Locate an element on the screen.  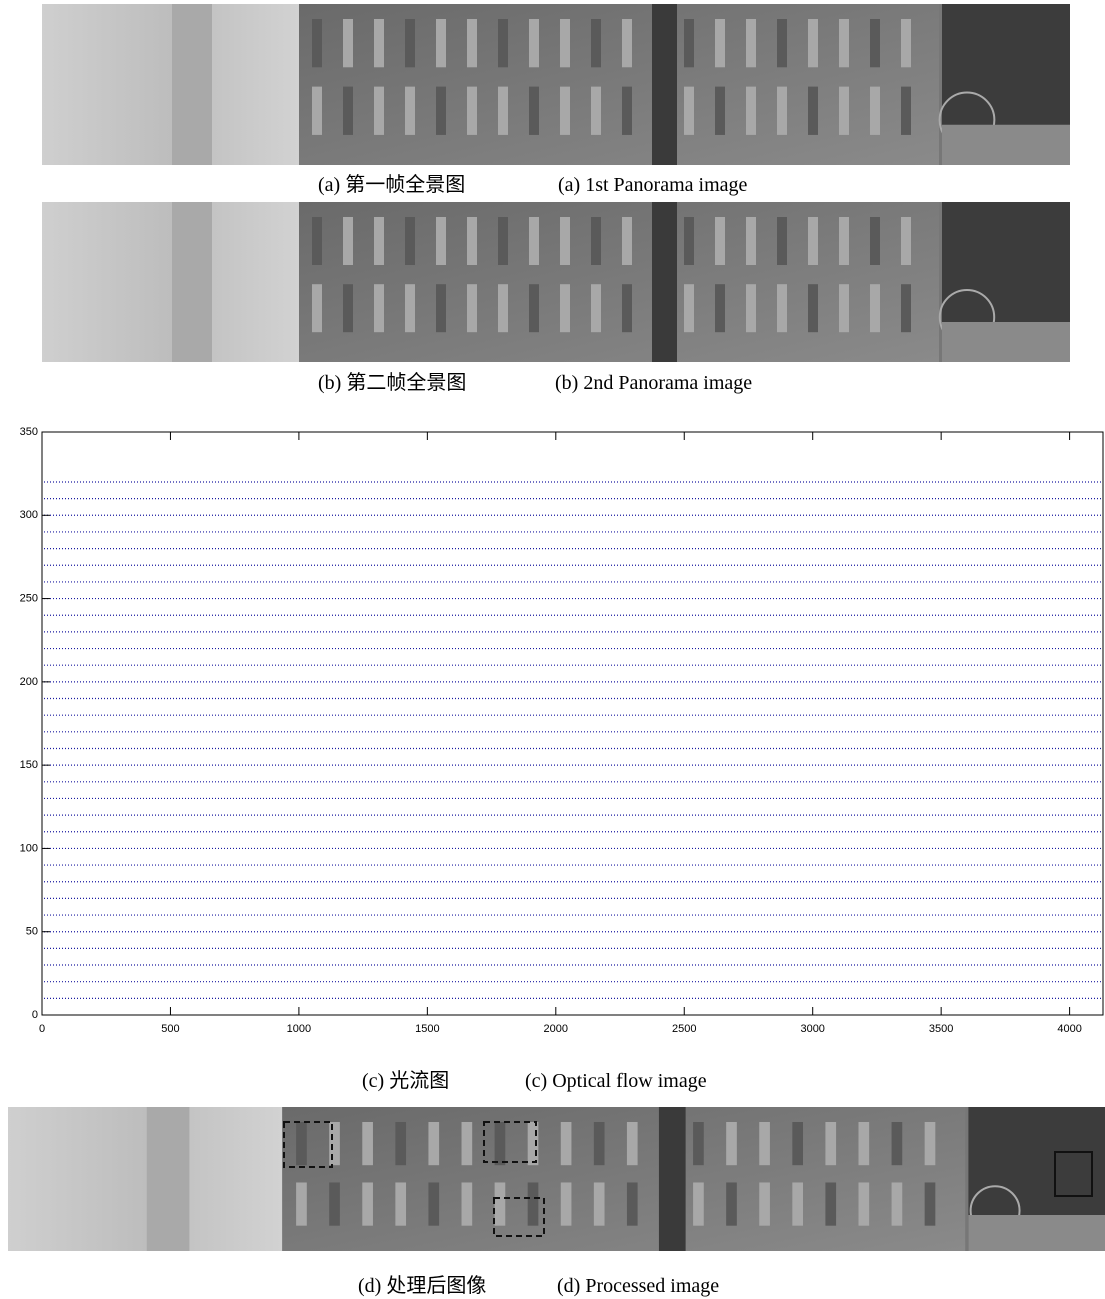
caption-en: (a) 1st Panorama image is located at coordinates (652, 185).